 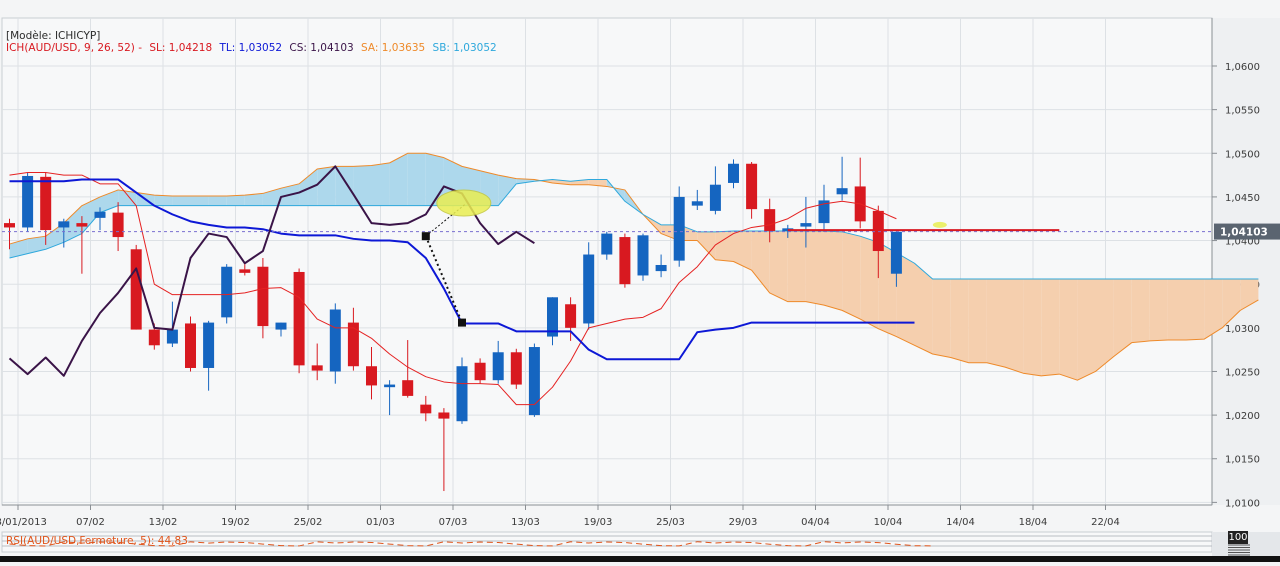 What do you see at coordinates (1242, 242) in the screenshot?
I see `y-tick-label: 1,0400` at bounding box center [1242, 242].